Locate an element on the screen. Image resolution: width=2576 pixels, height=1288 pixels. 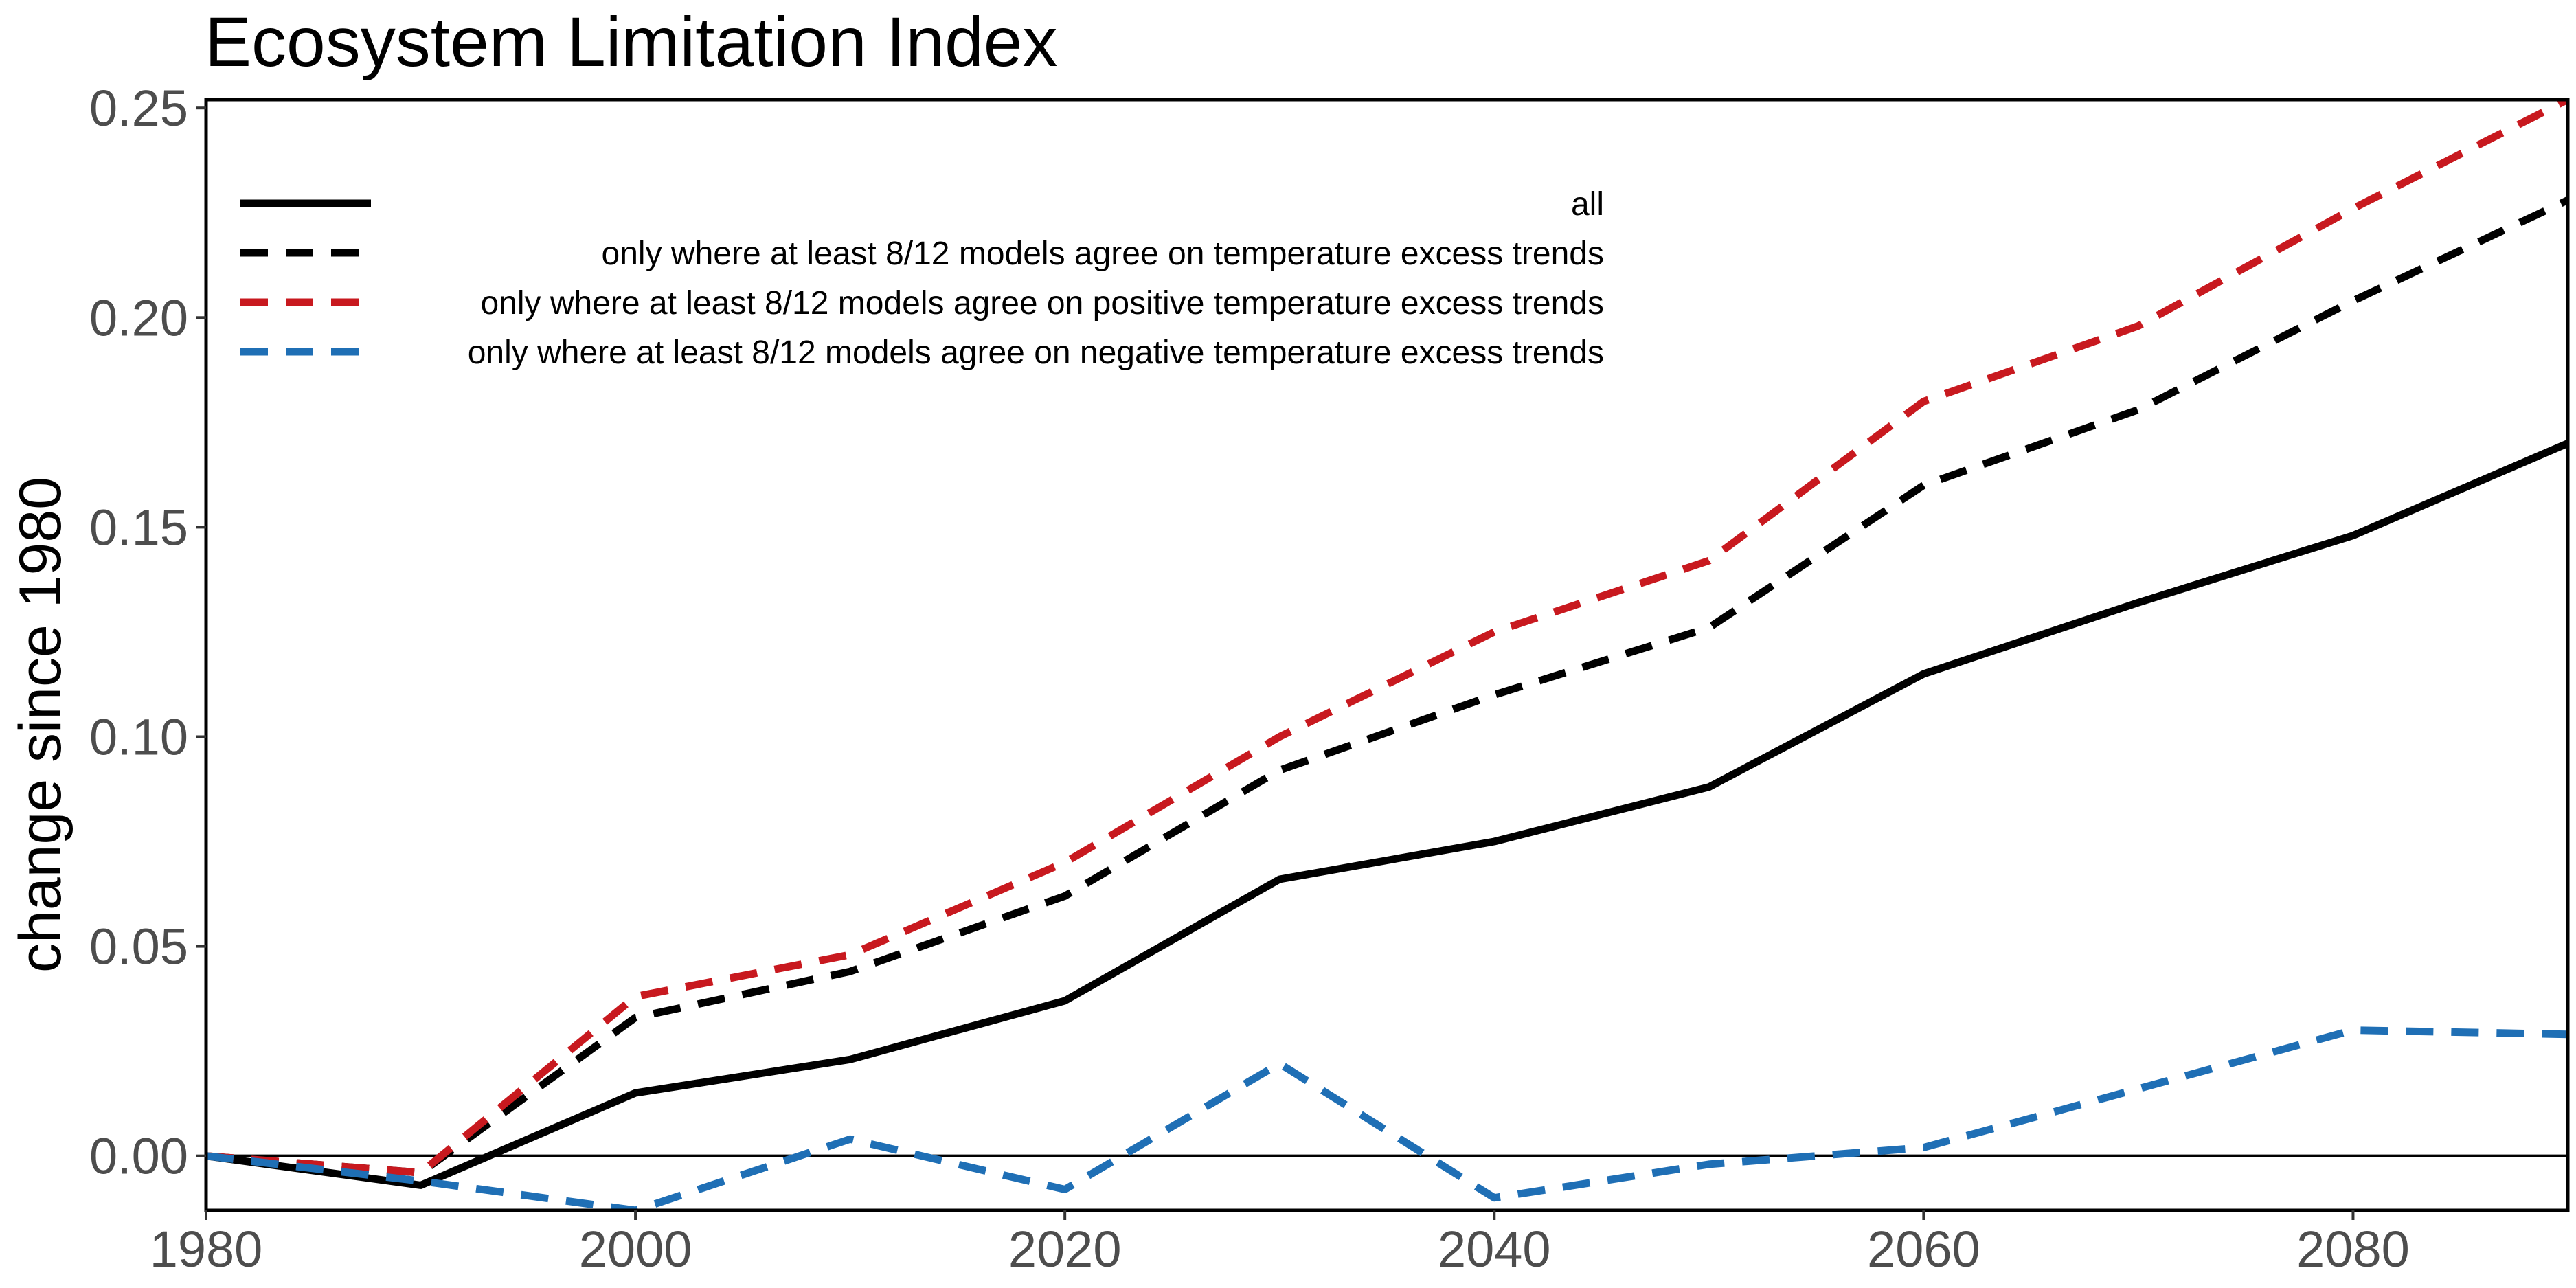
y-tick-label: 0.10 is located at coordinates (138, 736).